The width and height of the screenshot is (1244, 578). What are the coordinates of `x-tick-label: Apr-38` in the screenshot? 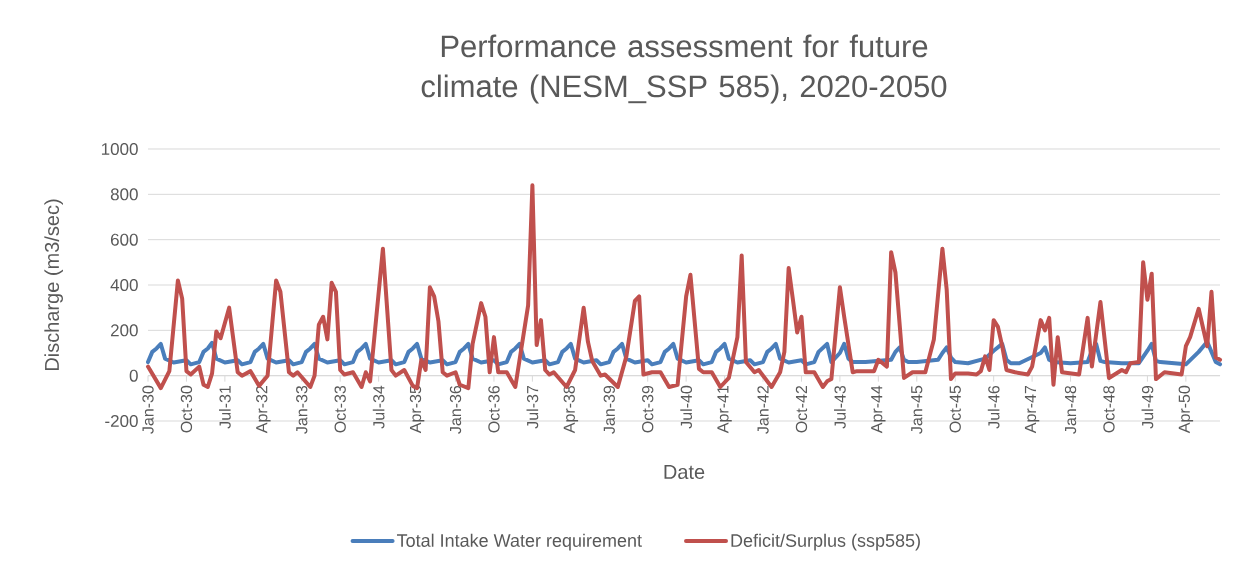 It's located at (571, 409).